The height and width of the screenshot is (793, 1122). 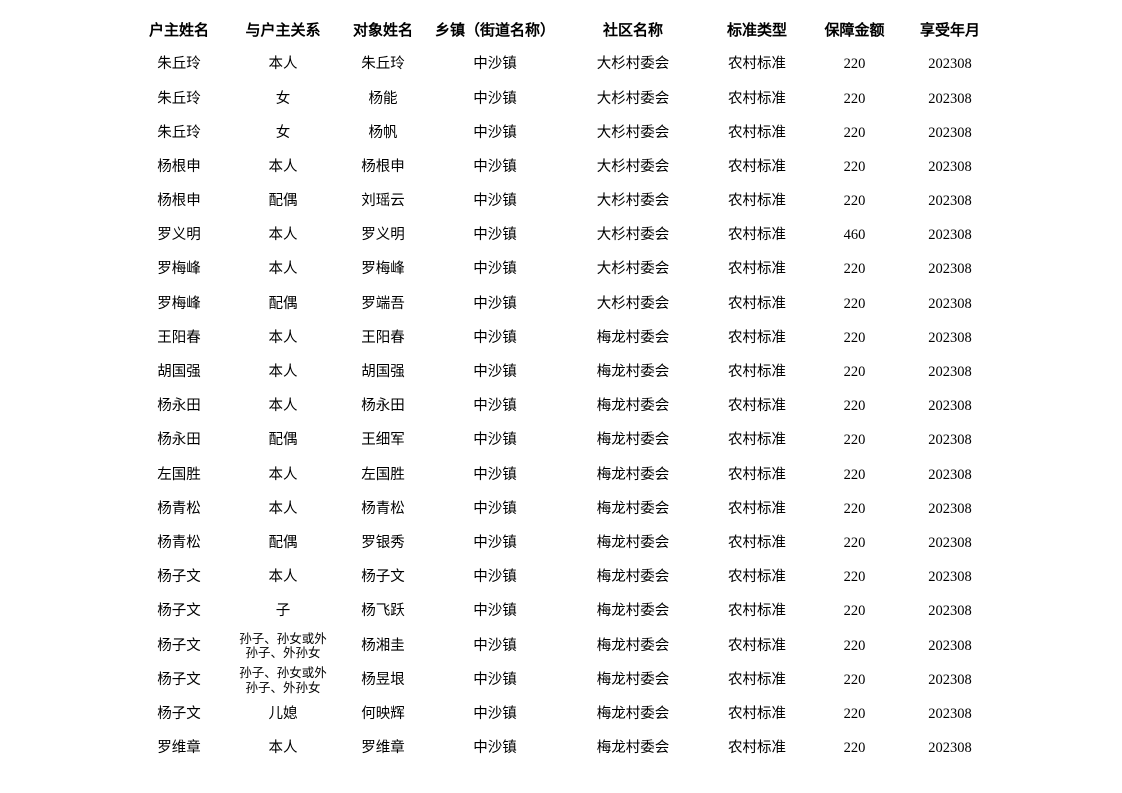 I want to click on column-header-standard_type: 标准类型, so click(x=756, y=30).